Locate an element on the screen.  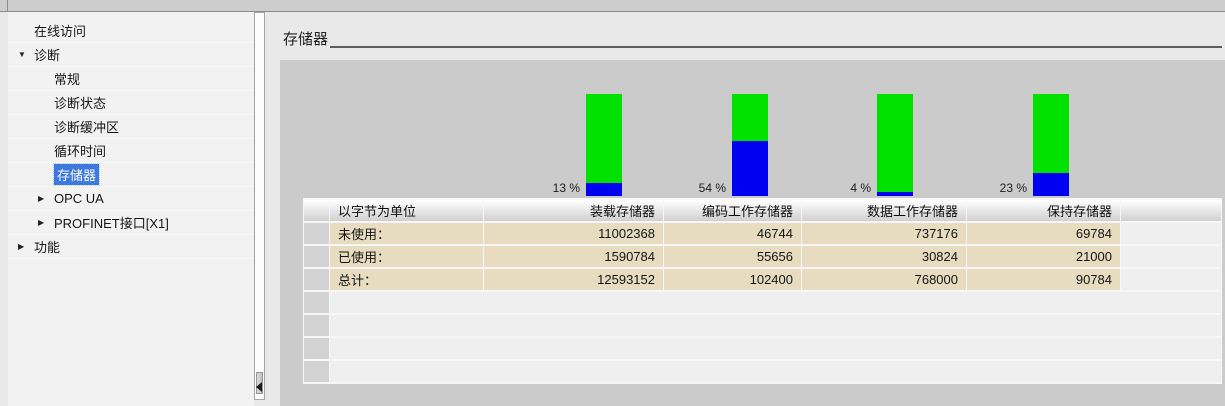
table-cell: 102400 is located at coordinates (732, 279).